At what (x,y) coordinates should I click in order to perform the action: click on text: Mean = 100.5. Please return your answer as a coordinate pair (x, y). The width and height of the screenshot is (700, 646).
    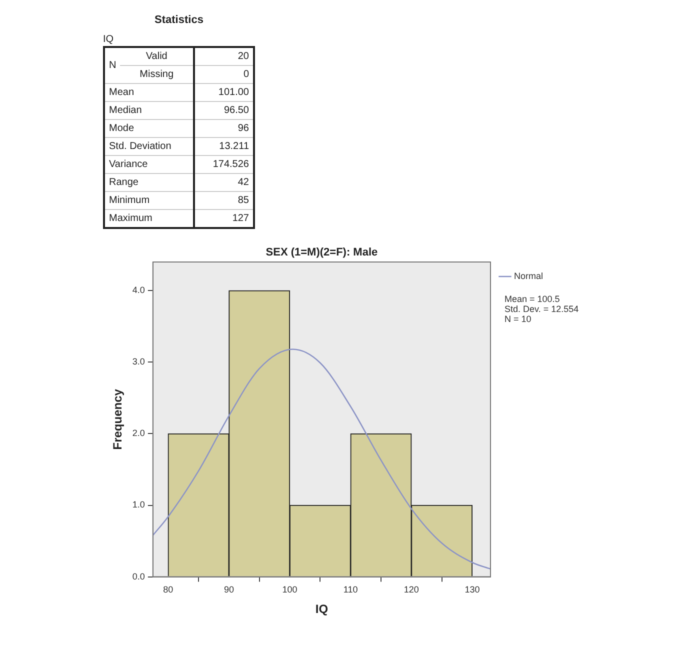
    Looking at the image, I should click on (532, 299).